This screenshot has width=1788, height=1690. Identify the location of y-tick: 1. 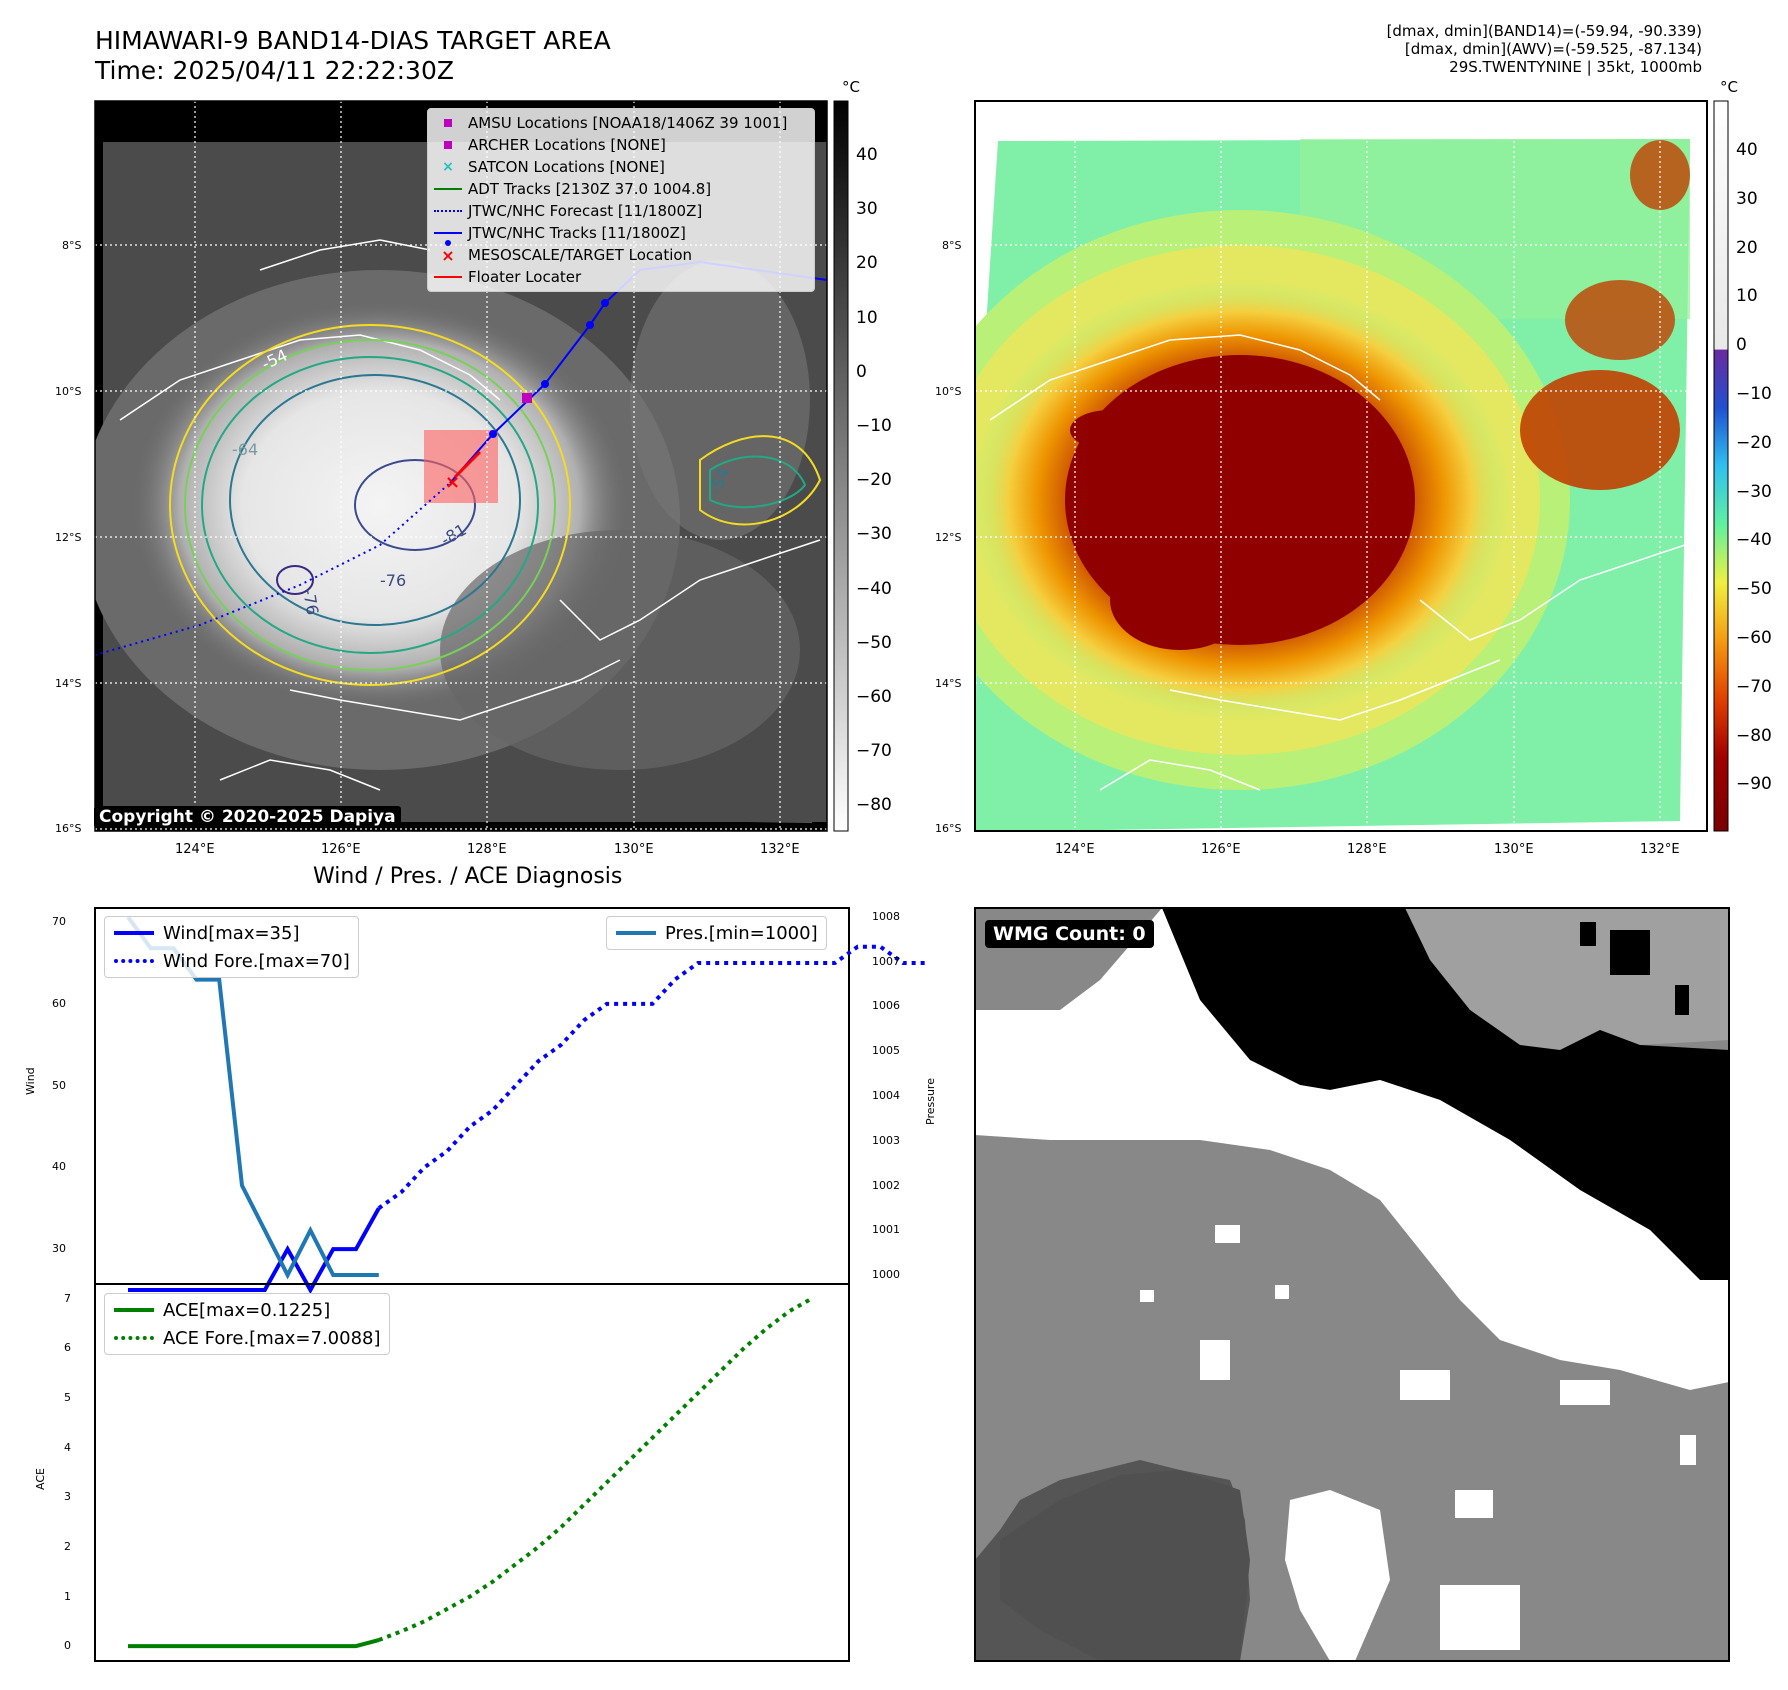
(67, 1596).